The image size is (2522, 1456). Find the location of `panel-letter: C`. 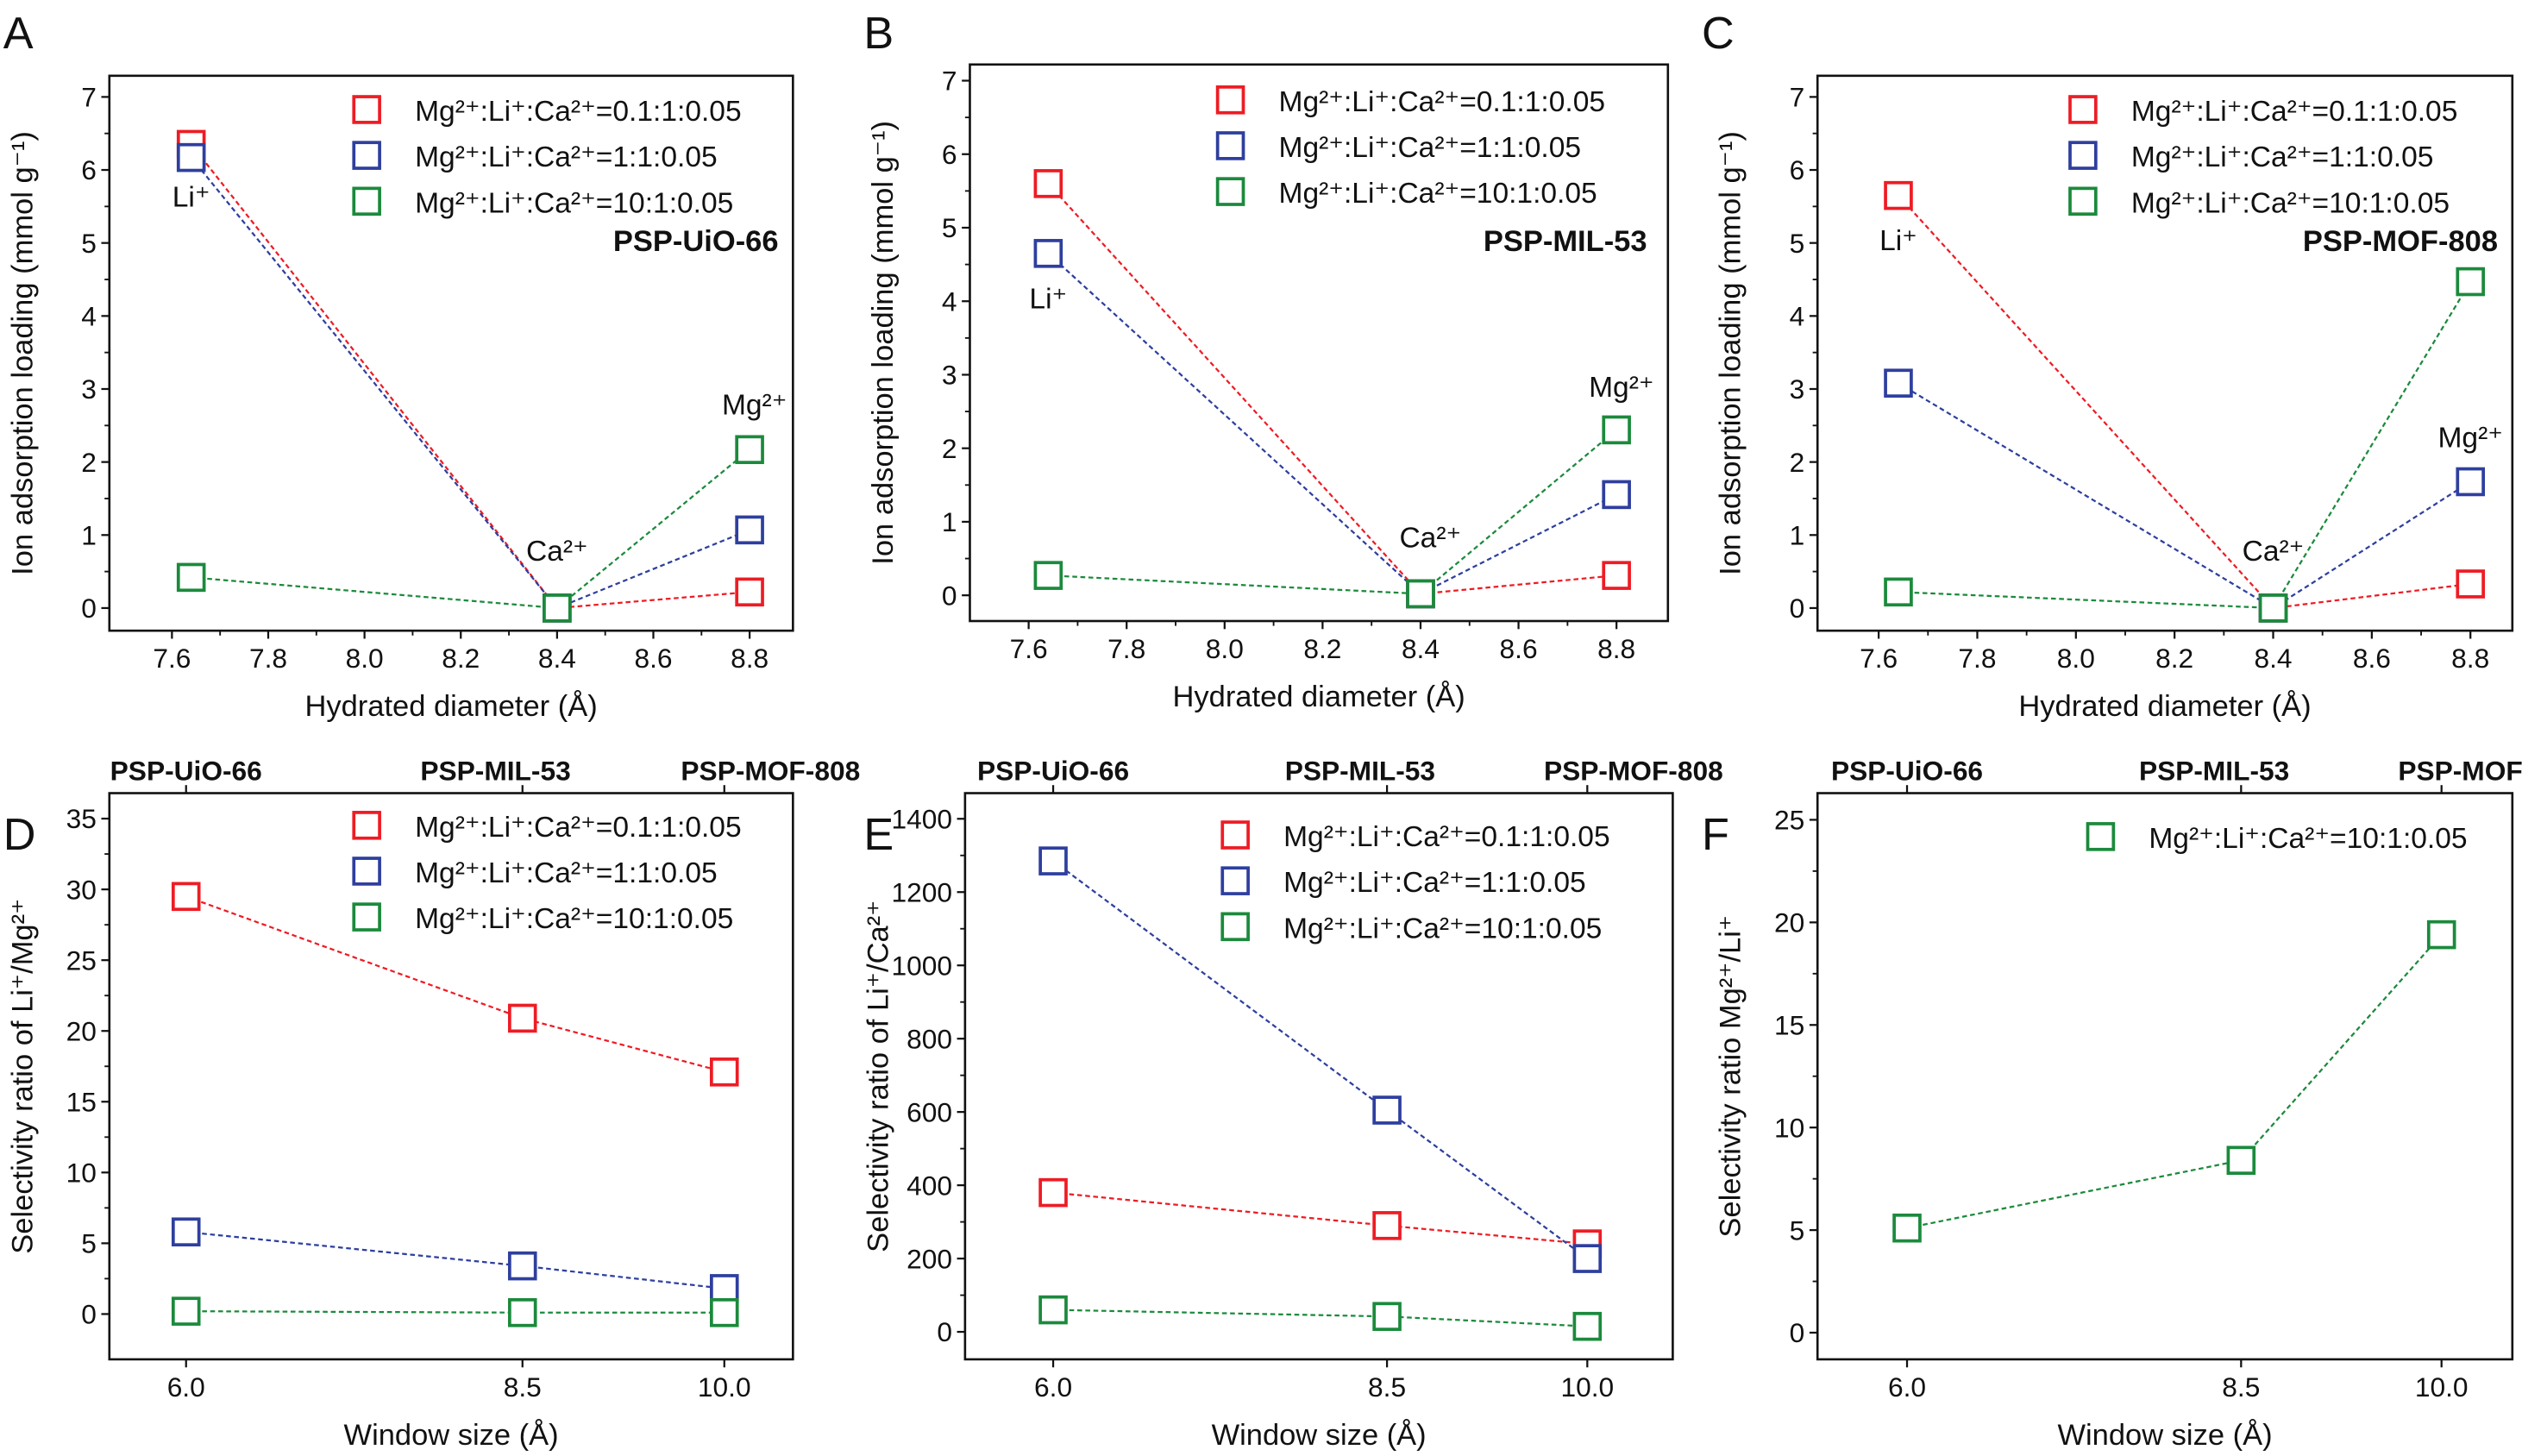

panel-letter: C is located at coordinates (1719, 34).